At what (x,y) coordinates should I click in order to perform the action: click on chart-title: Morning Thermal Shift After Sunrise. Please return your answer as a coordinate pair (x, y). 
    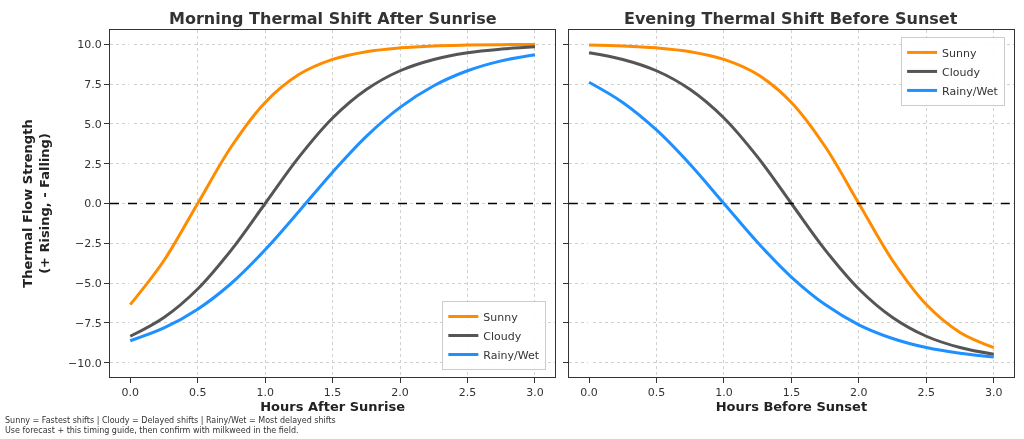
    Looking at the image, I should click on (333, 18).